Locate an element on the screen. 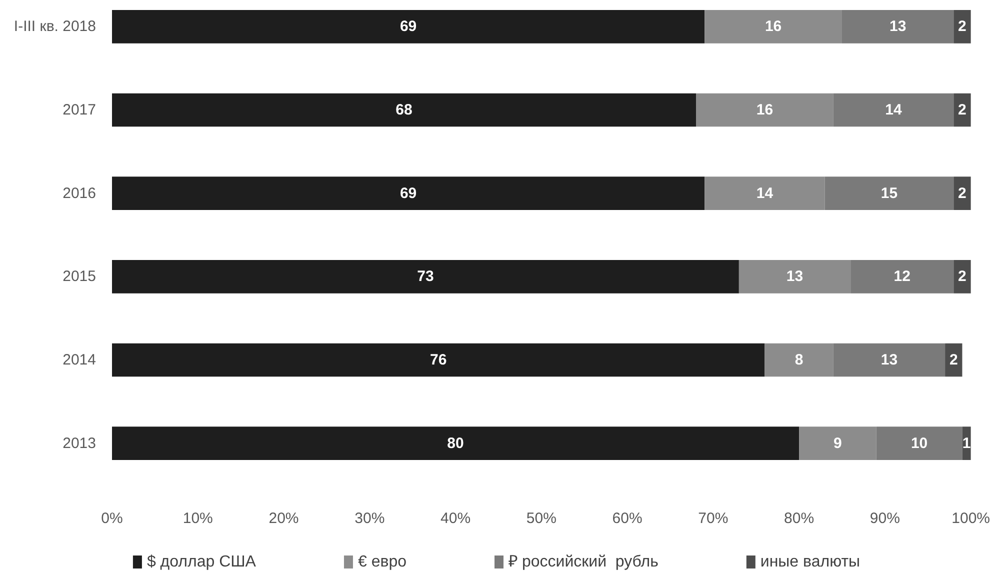 This screenshot has height=575, width=993. x-tick-label: 30% is located at coordinates (369, 518).